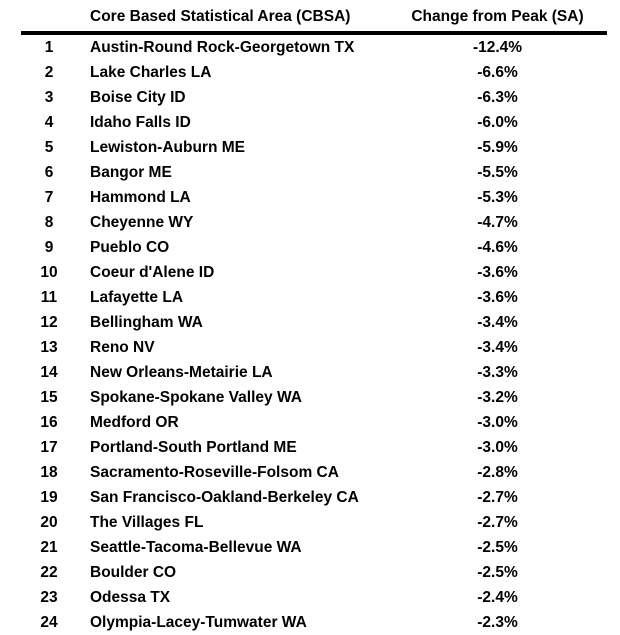  I want to click on cbsa-cell: Bangor ME, so click(131, 172).